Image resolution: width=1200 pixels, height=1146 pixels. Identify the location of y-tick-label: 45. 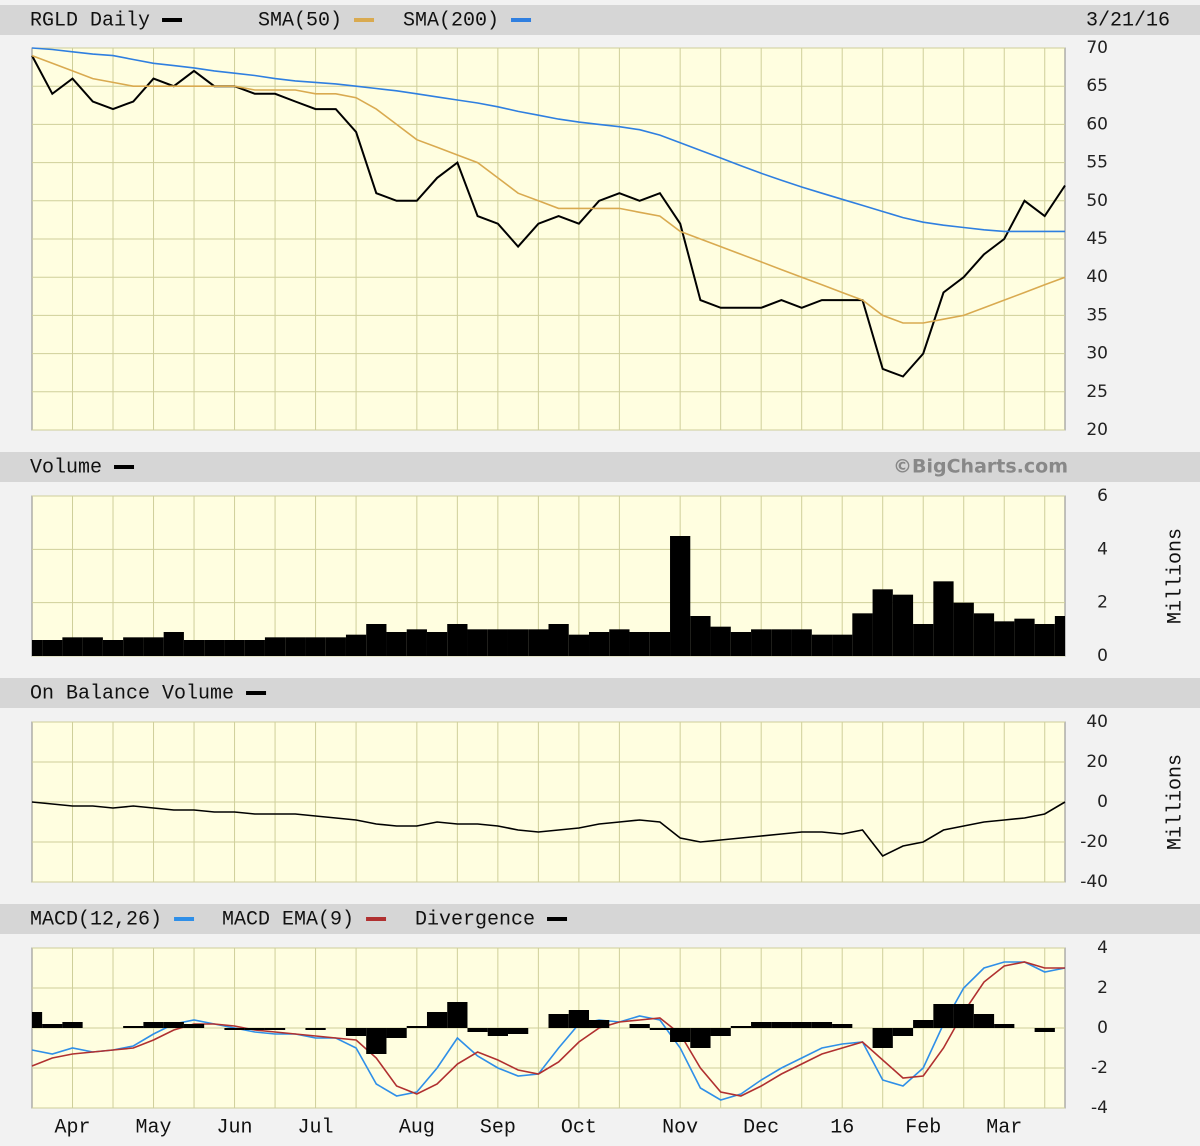
(1097, 239).